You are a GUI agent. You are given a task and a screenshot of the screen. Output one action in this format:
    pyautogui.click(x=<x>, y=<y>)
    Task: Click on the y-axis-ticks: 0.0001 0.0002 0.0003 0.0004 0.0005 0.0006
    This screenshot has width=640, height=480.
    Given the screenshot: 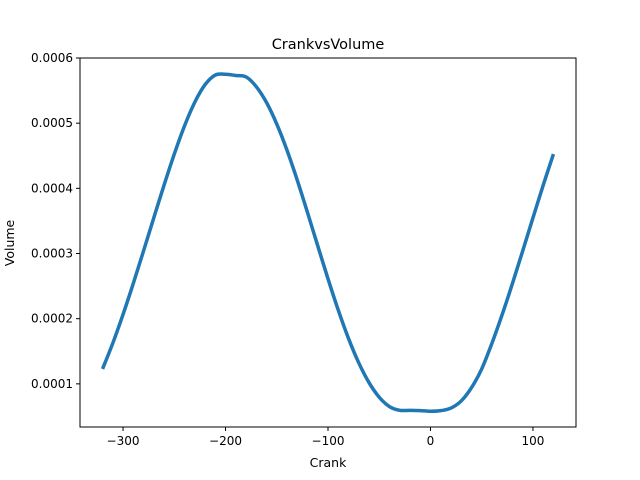 What is the action you would take?
    pyautogui.click(x=55, y=221)
    